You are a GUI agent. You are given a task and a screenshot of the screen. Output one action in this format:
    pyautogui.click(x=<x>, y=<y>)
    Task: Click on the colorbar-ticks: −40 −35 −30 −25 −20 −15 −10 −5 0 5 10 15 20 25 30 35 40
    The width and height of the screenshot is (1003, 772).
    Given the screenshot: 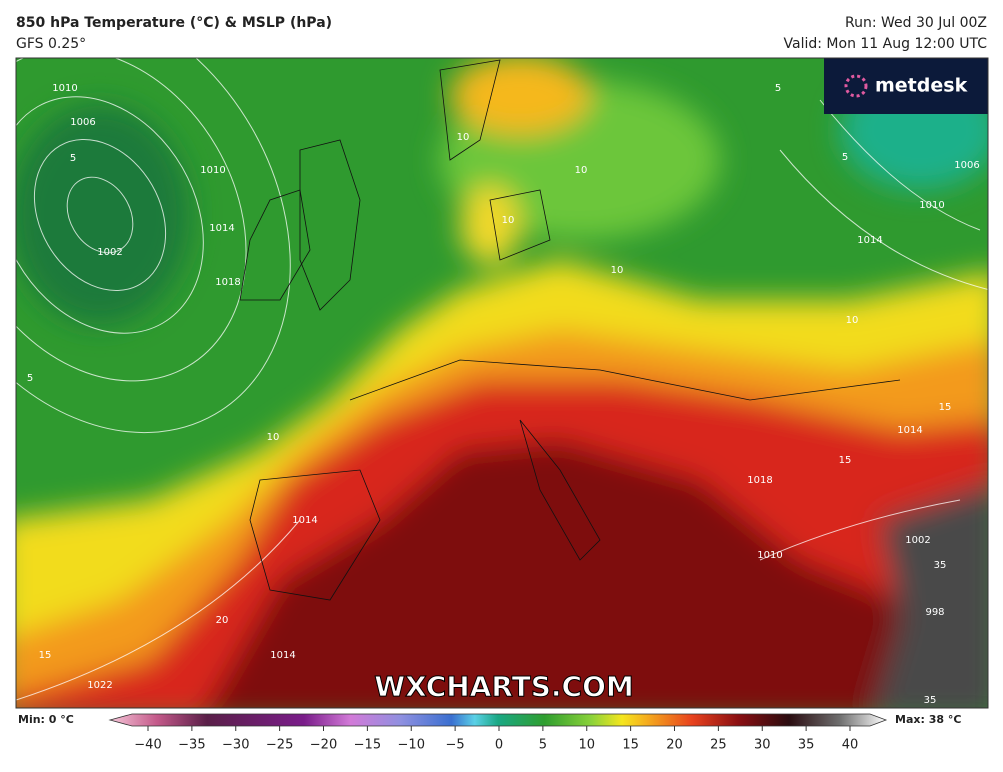 What is the action you would take?
    pyautogui.click(x=496, y=739)
    